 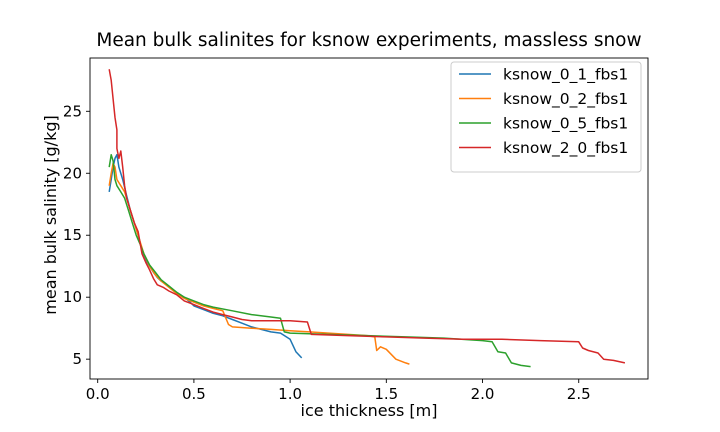 What do you see at coordinates (290, 394) in the screenshot?
I see `x-tick-label: 1.0` at bounding box center [290, 394].